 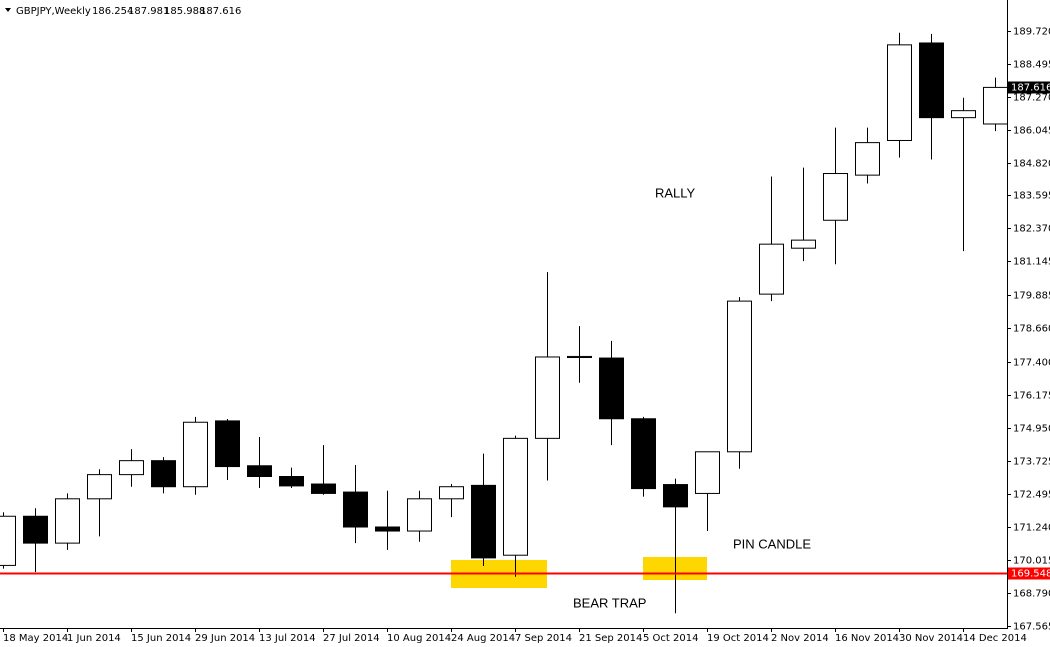 I want to click on annotation: BEAR TRAP, so click(x=609, y=602).